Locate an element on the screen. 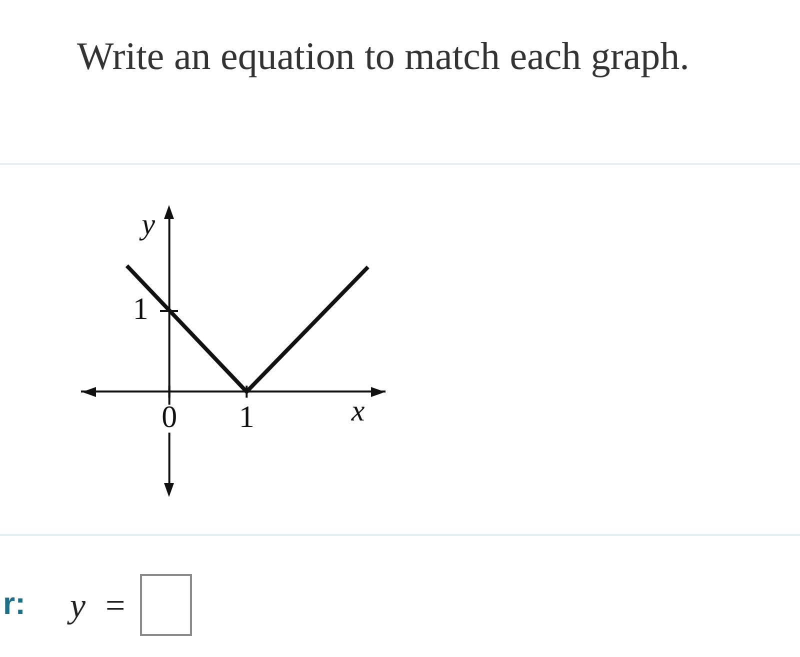 Image resolution: width=800 pixels, height=657 pixels. y-axis-title: y is located at coordinates (147, 224).